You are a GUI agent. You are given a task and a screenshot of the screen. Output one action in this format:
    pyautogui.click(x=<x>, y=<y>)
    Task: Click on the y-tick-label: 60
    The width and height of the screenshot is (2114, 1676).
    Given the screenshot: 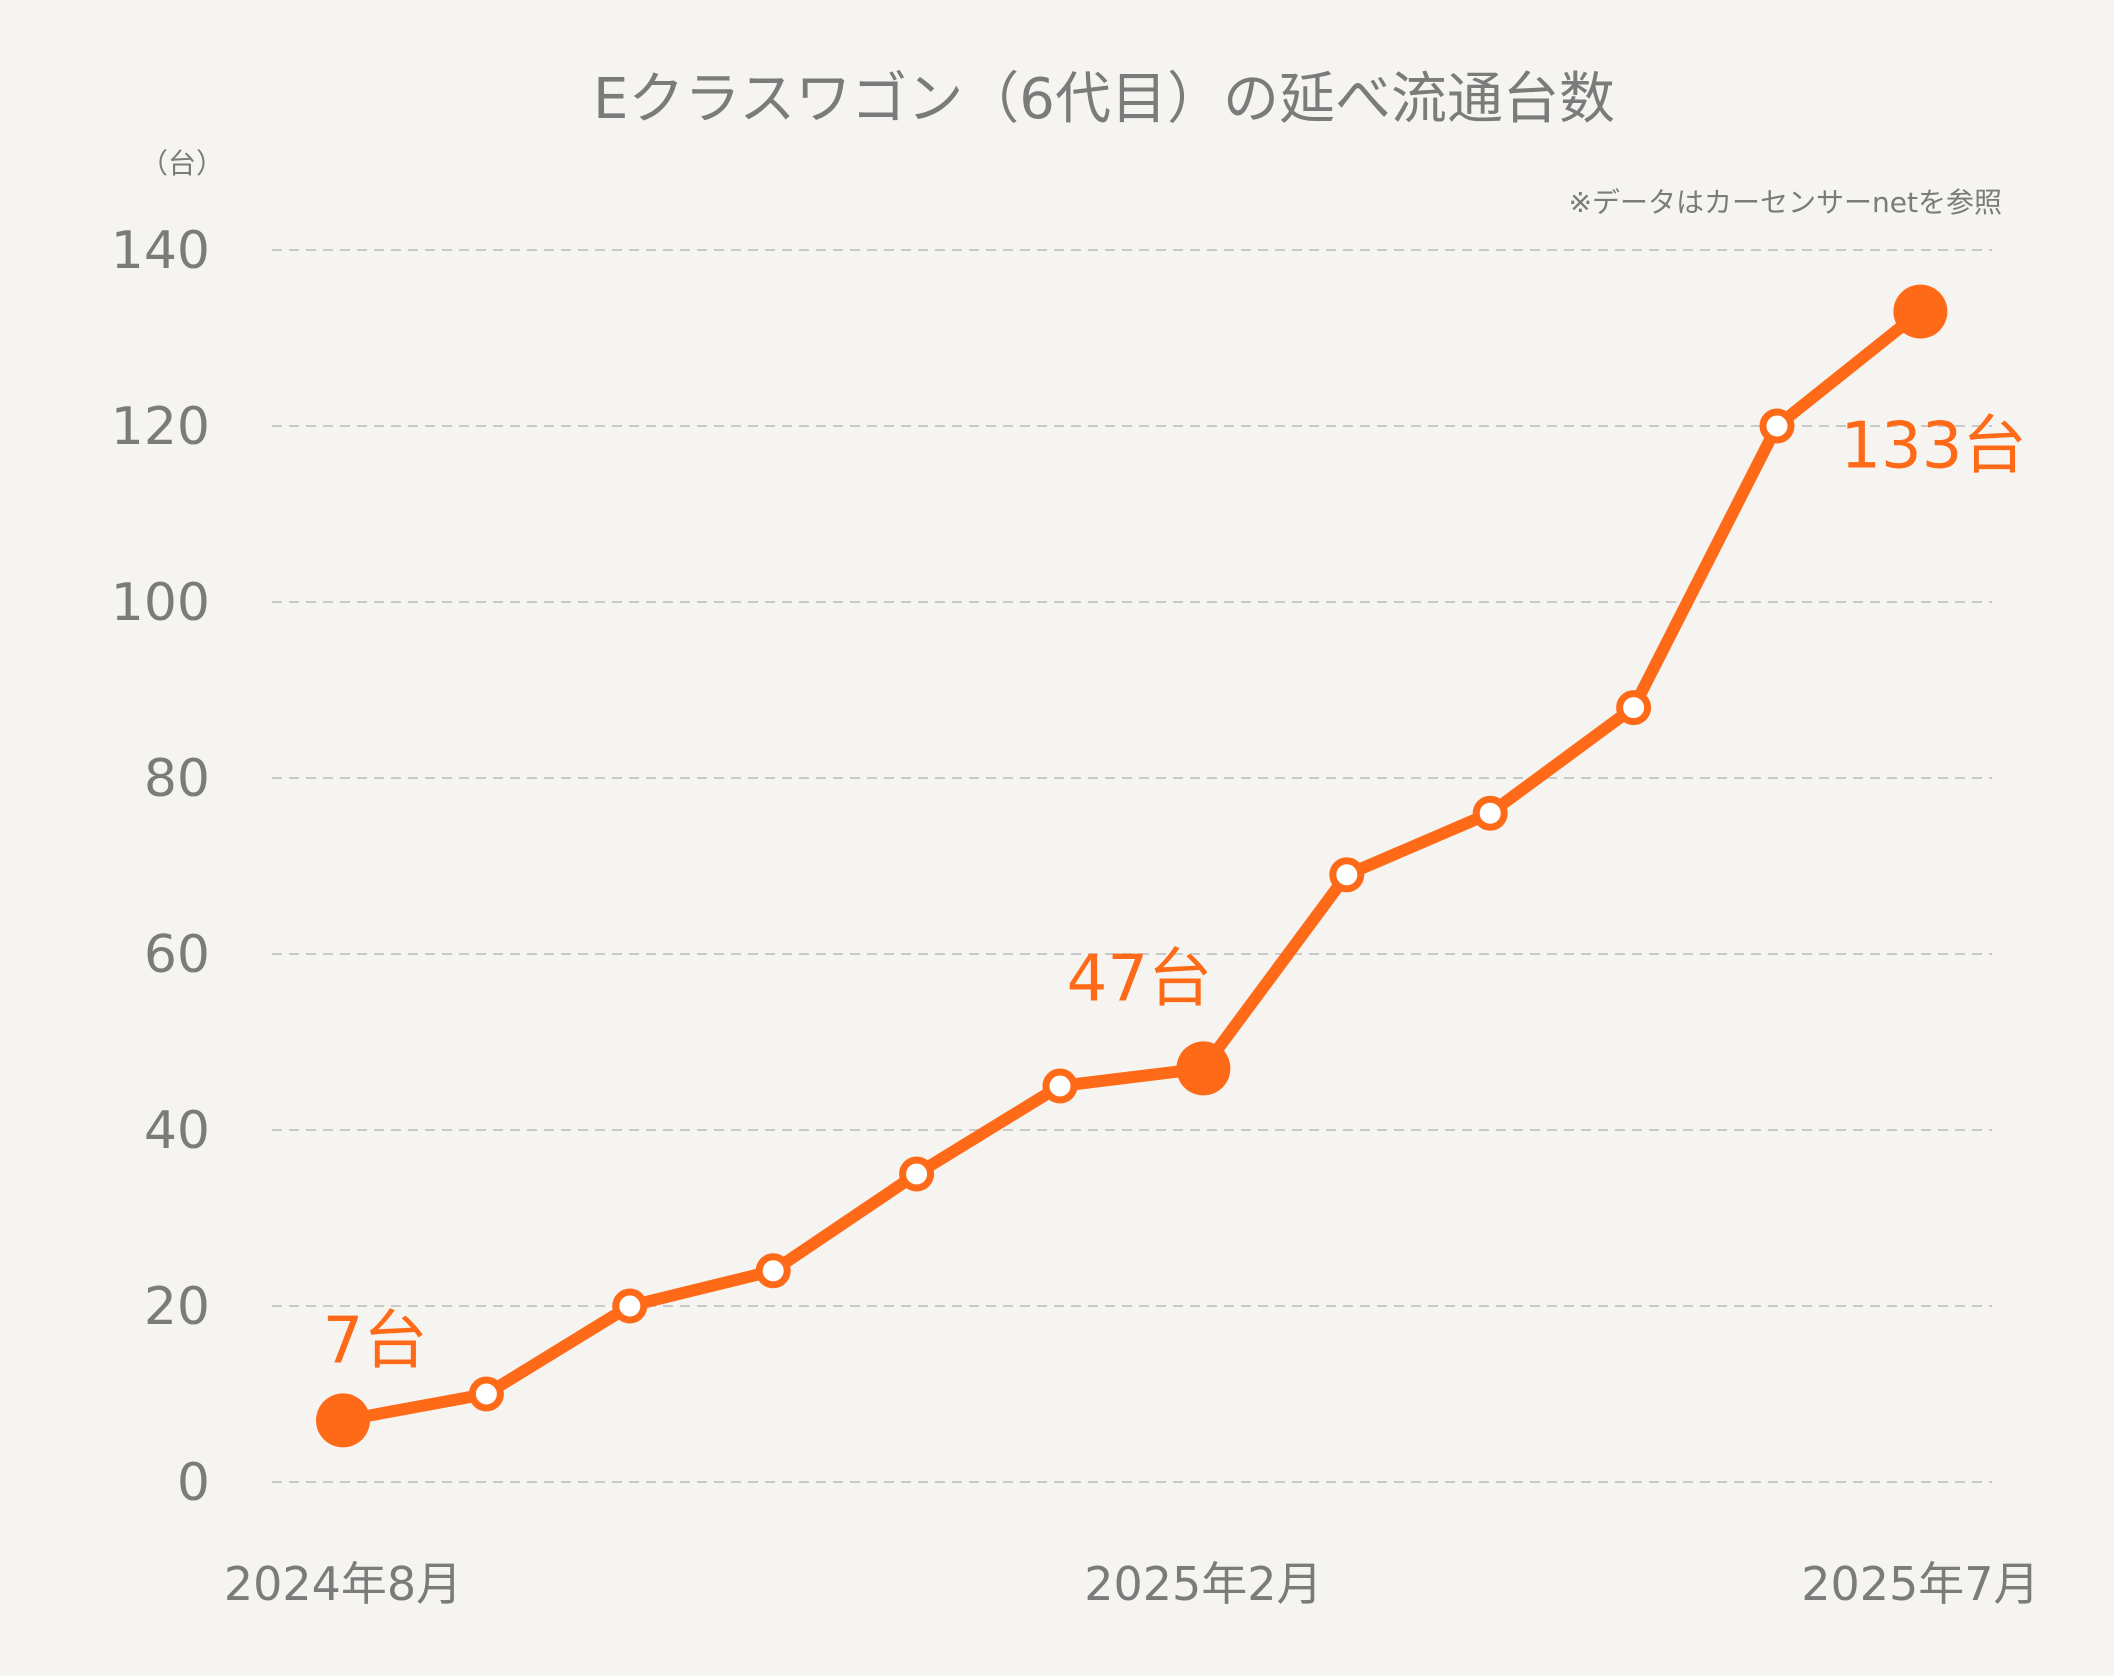 What is the action you would take?
    pyautogui.click(x=177, y=955)
    